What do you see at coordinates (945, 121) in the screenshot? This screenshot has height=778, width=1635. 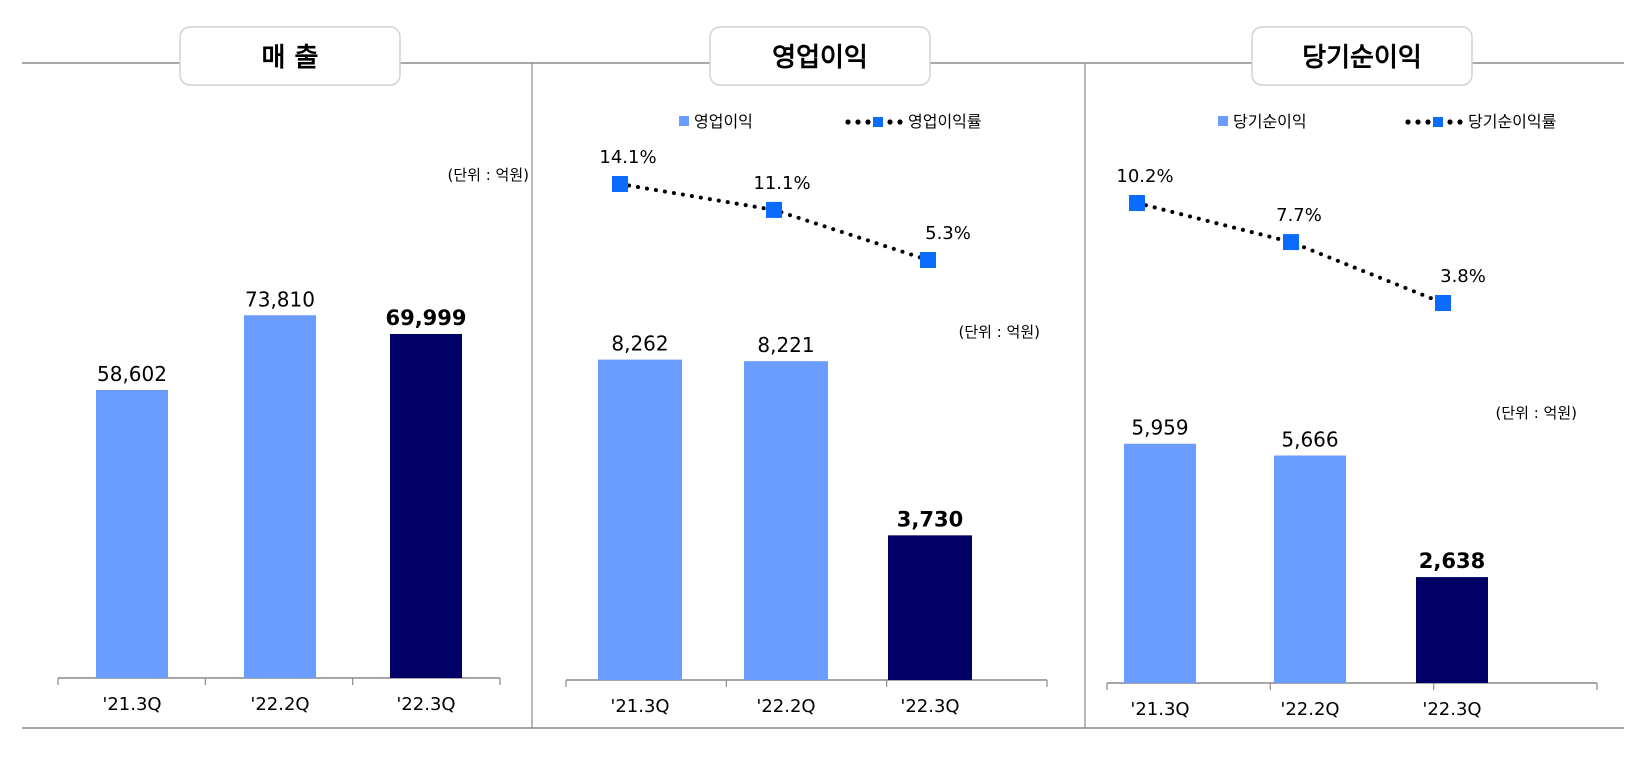 I see `legend-line-label: 영업이익률` at bounding box center [945, 121].